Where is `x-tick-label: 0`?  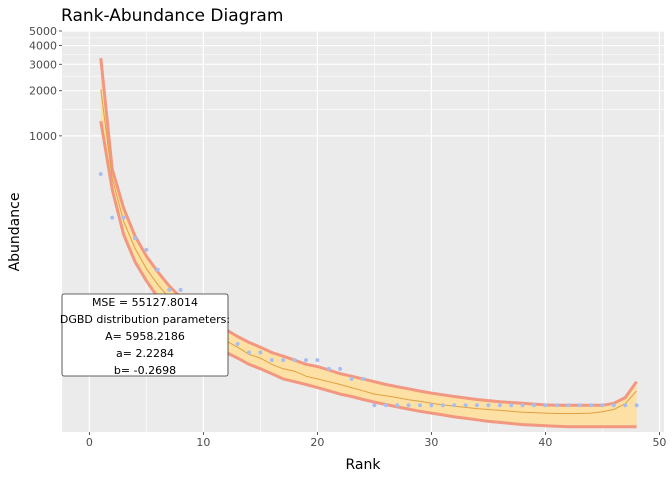 x-tick-label: 0 is located at coordinates (89, 442).